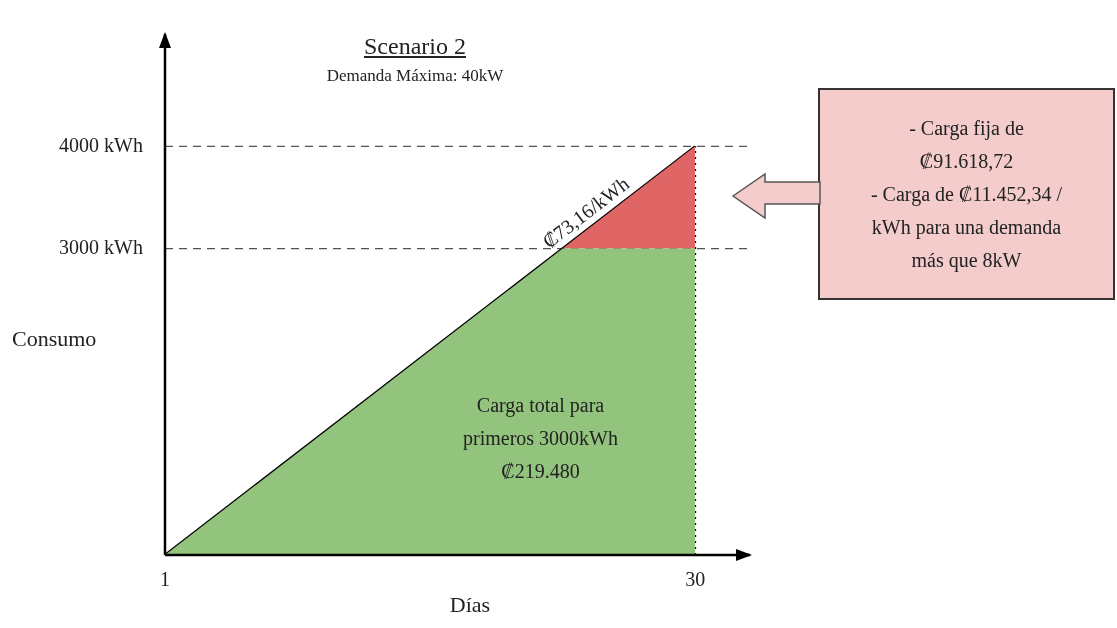 This screenshot has height=628, width=1117. Describe the element at coordinates (101, 144) in the screenshot. I see `y-tick-label: 4000 kWh` at that location.